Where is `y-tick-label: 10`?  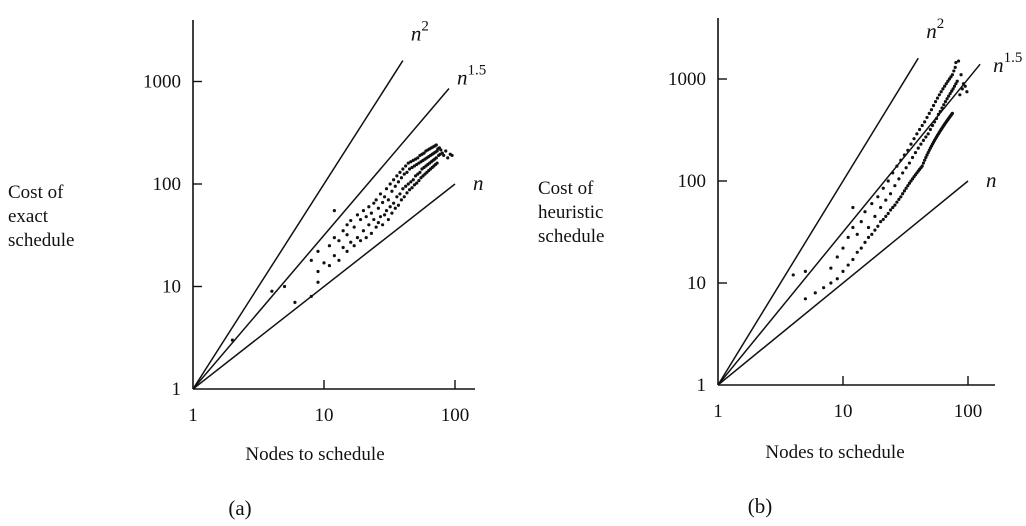
y-tick-label: 10 is located at coordinates (171, 287).